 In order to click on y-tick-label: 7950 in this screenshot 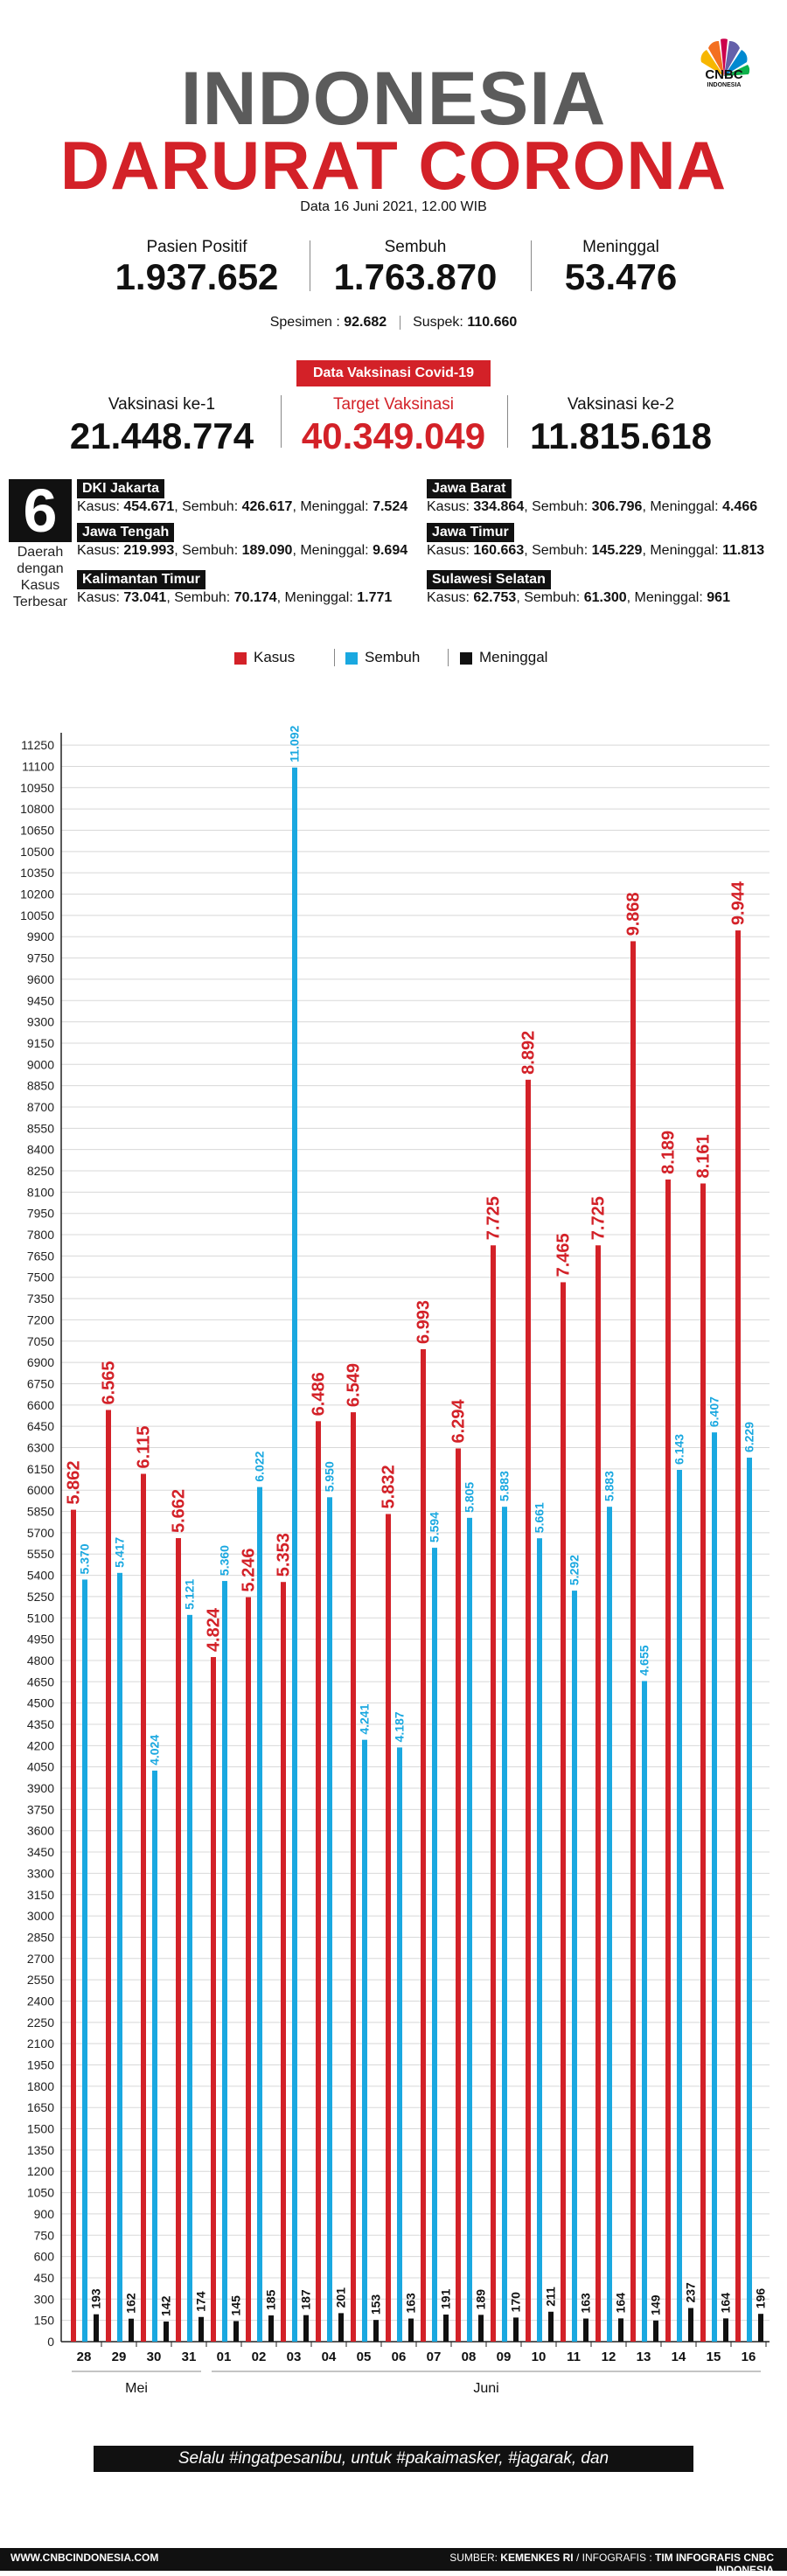, I will do `click(40, 1214)`.